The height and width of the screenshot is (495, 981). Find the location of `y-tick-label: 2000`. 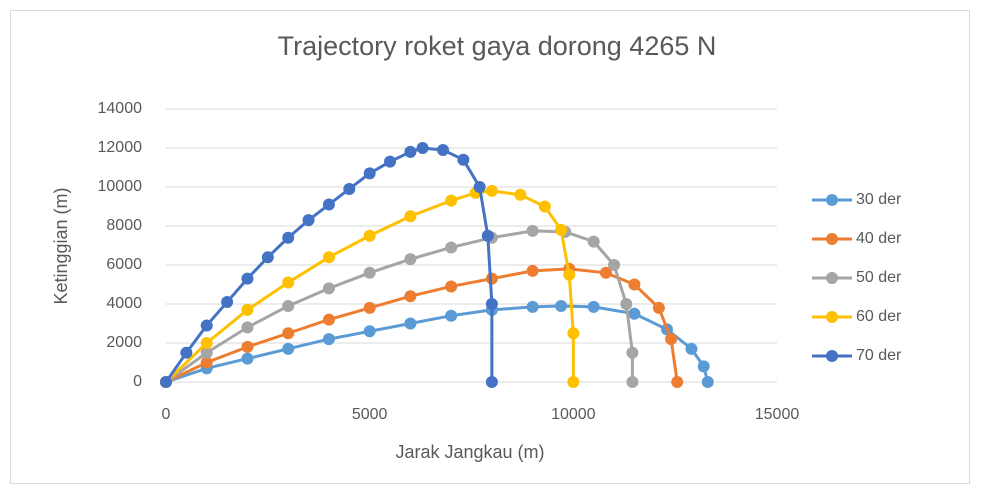

y-tick-label: 2000 is located at coordinates (124, 342).